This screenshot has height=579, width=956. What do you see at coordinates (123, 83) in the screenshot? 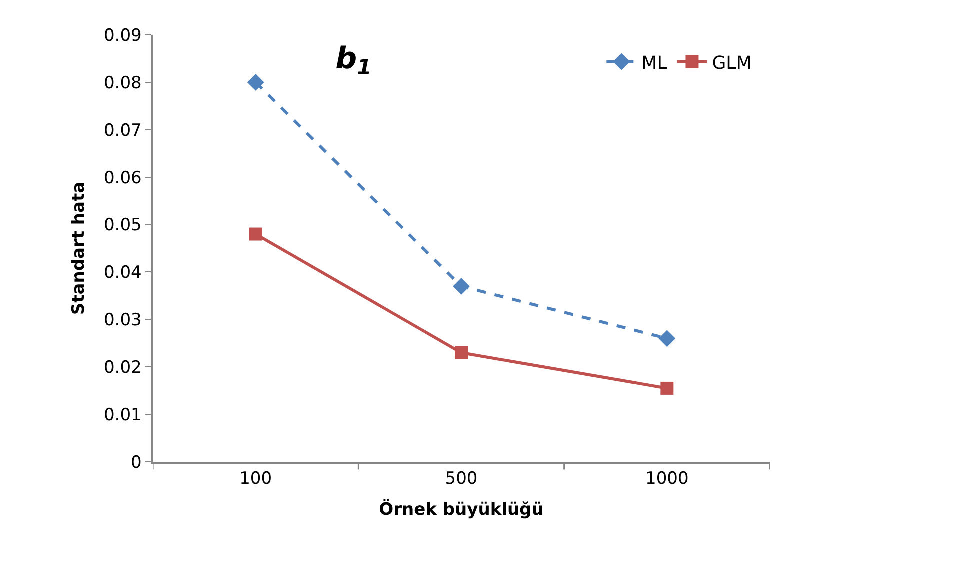
I see `y-tick-label: 0.08` at bounding box center [123, 83].